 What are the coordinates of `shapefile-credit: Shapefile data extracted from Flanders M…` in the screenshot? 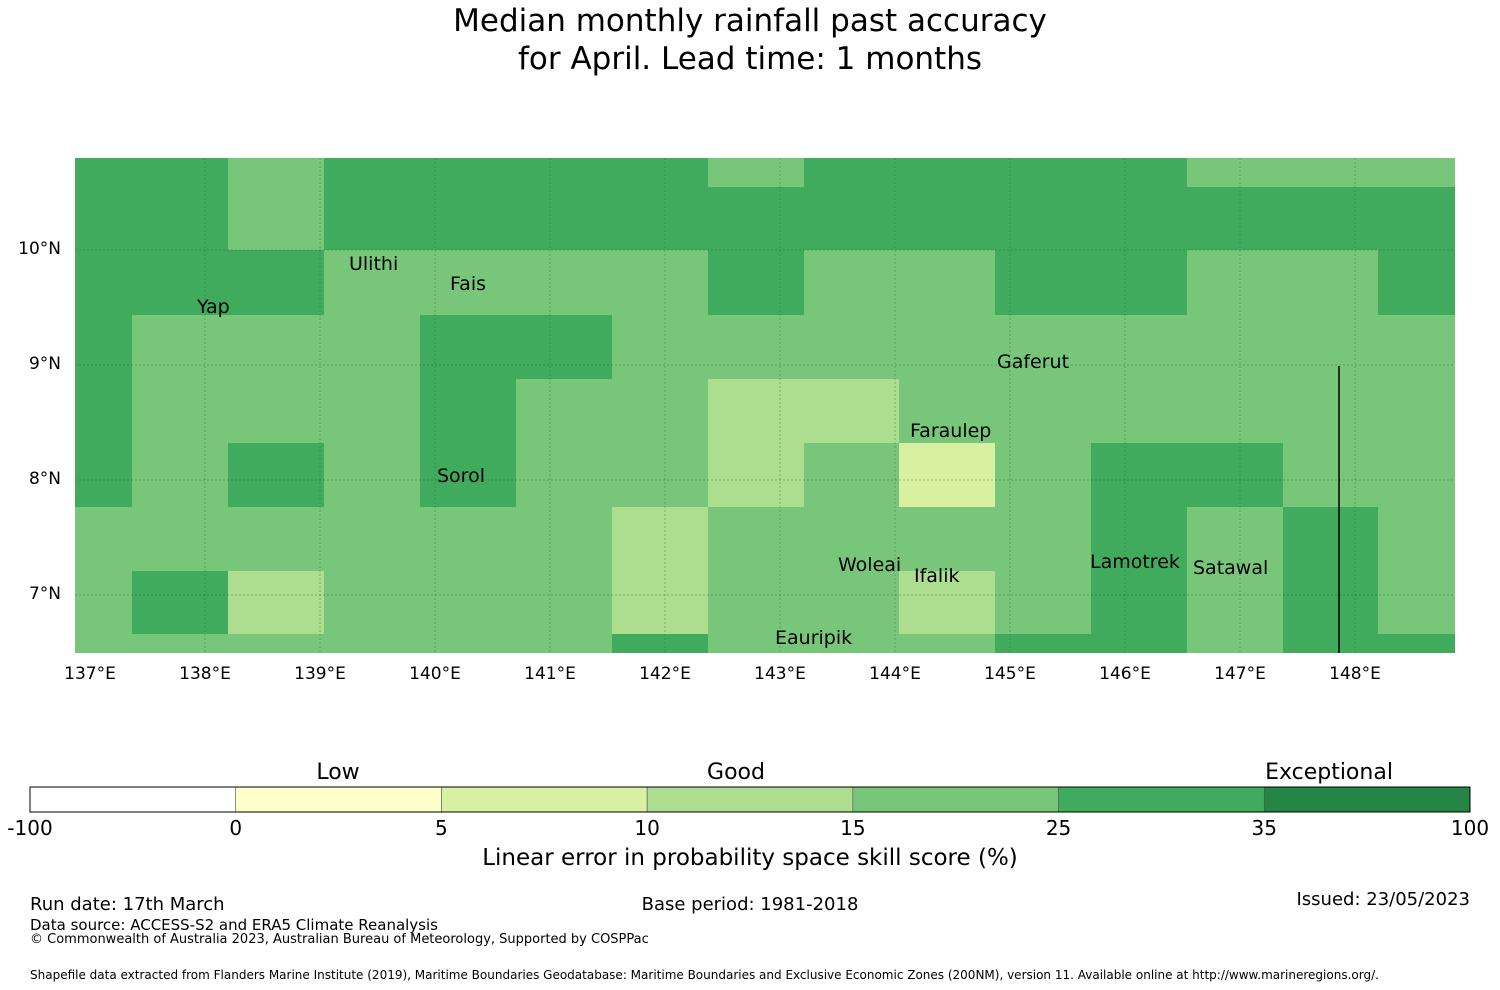 It's located at (704, 975).